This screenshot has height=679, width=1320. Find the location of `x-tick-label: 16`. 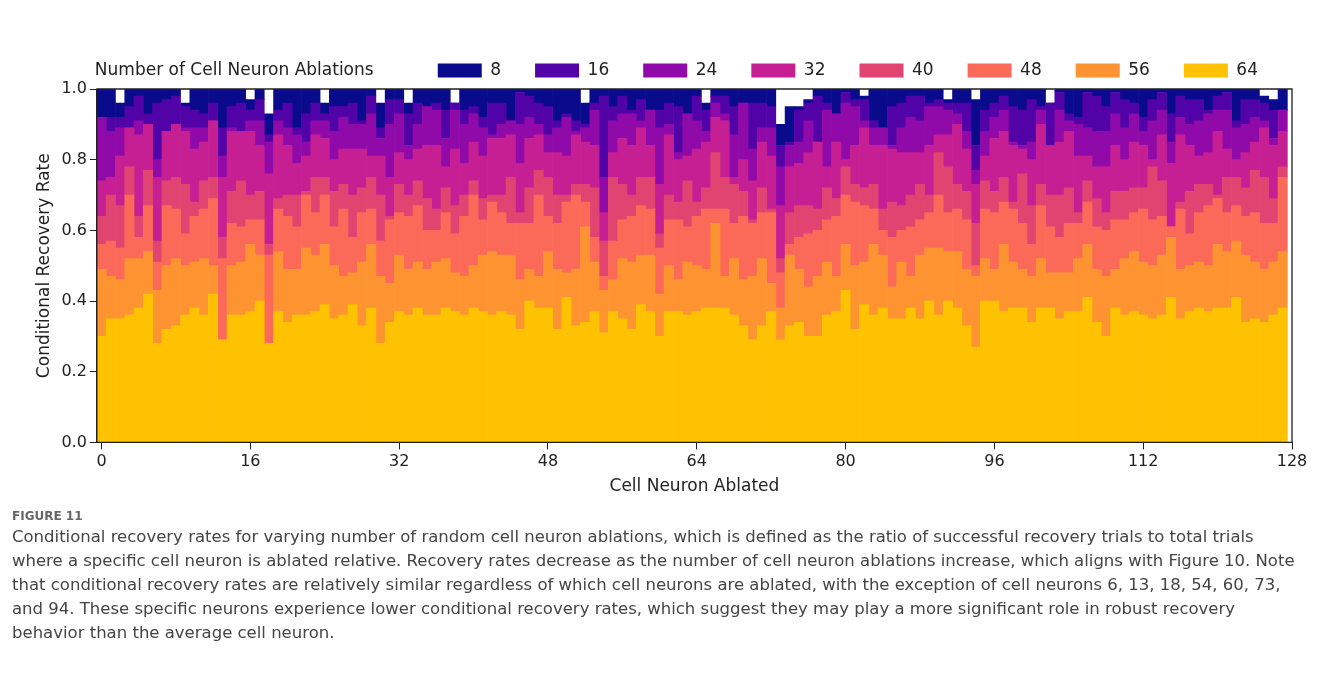

x-tick-label: 16 is located at coordinates (250, 461).